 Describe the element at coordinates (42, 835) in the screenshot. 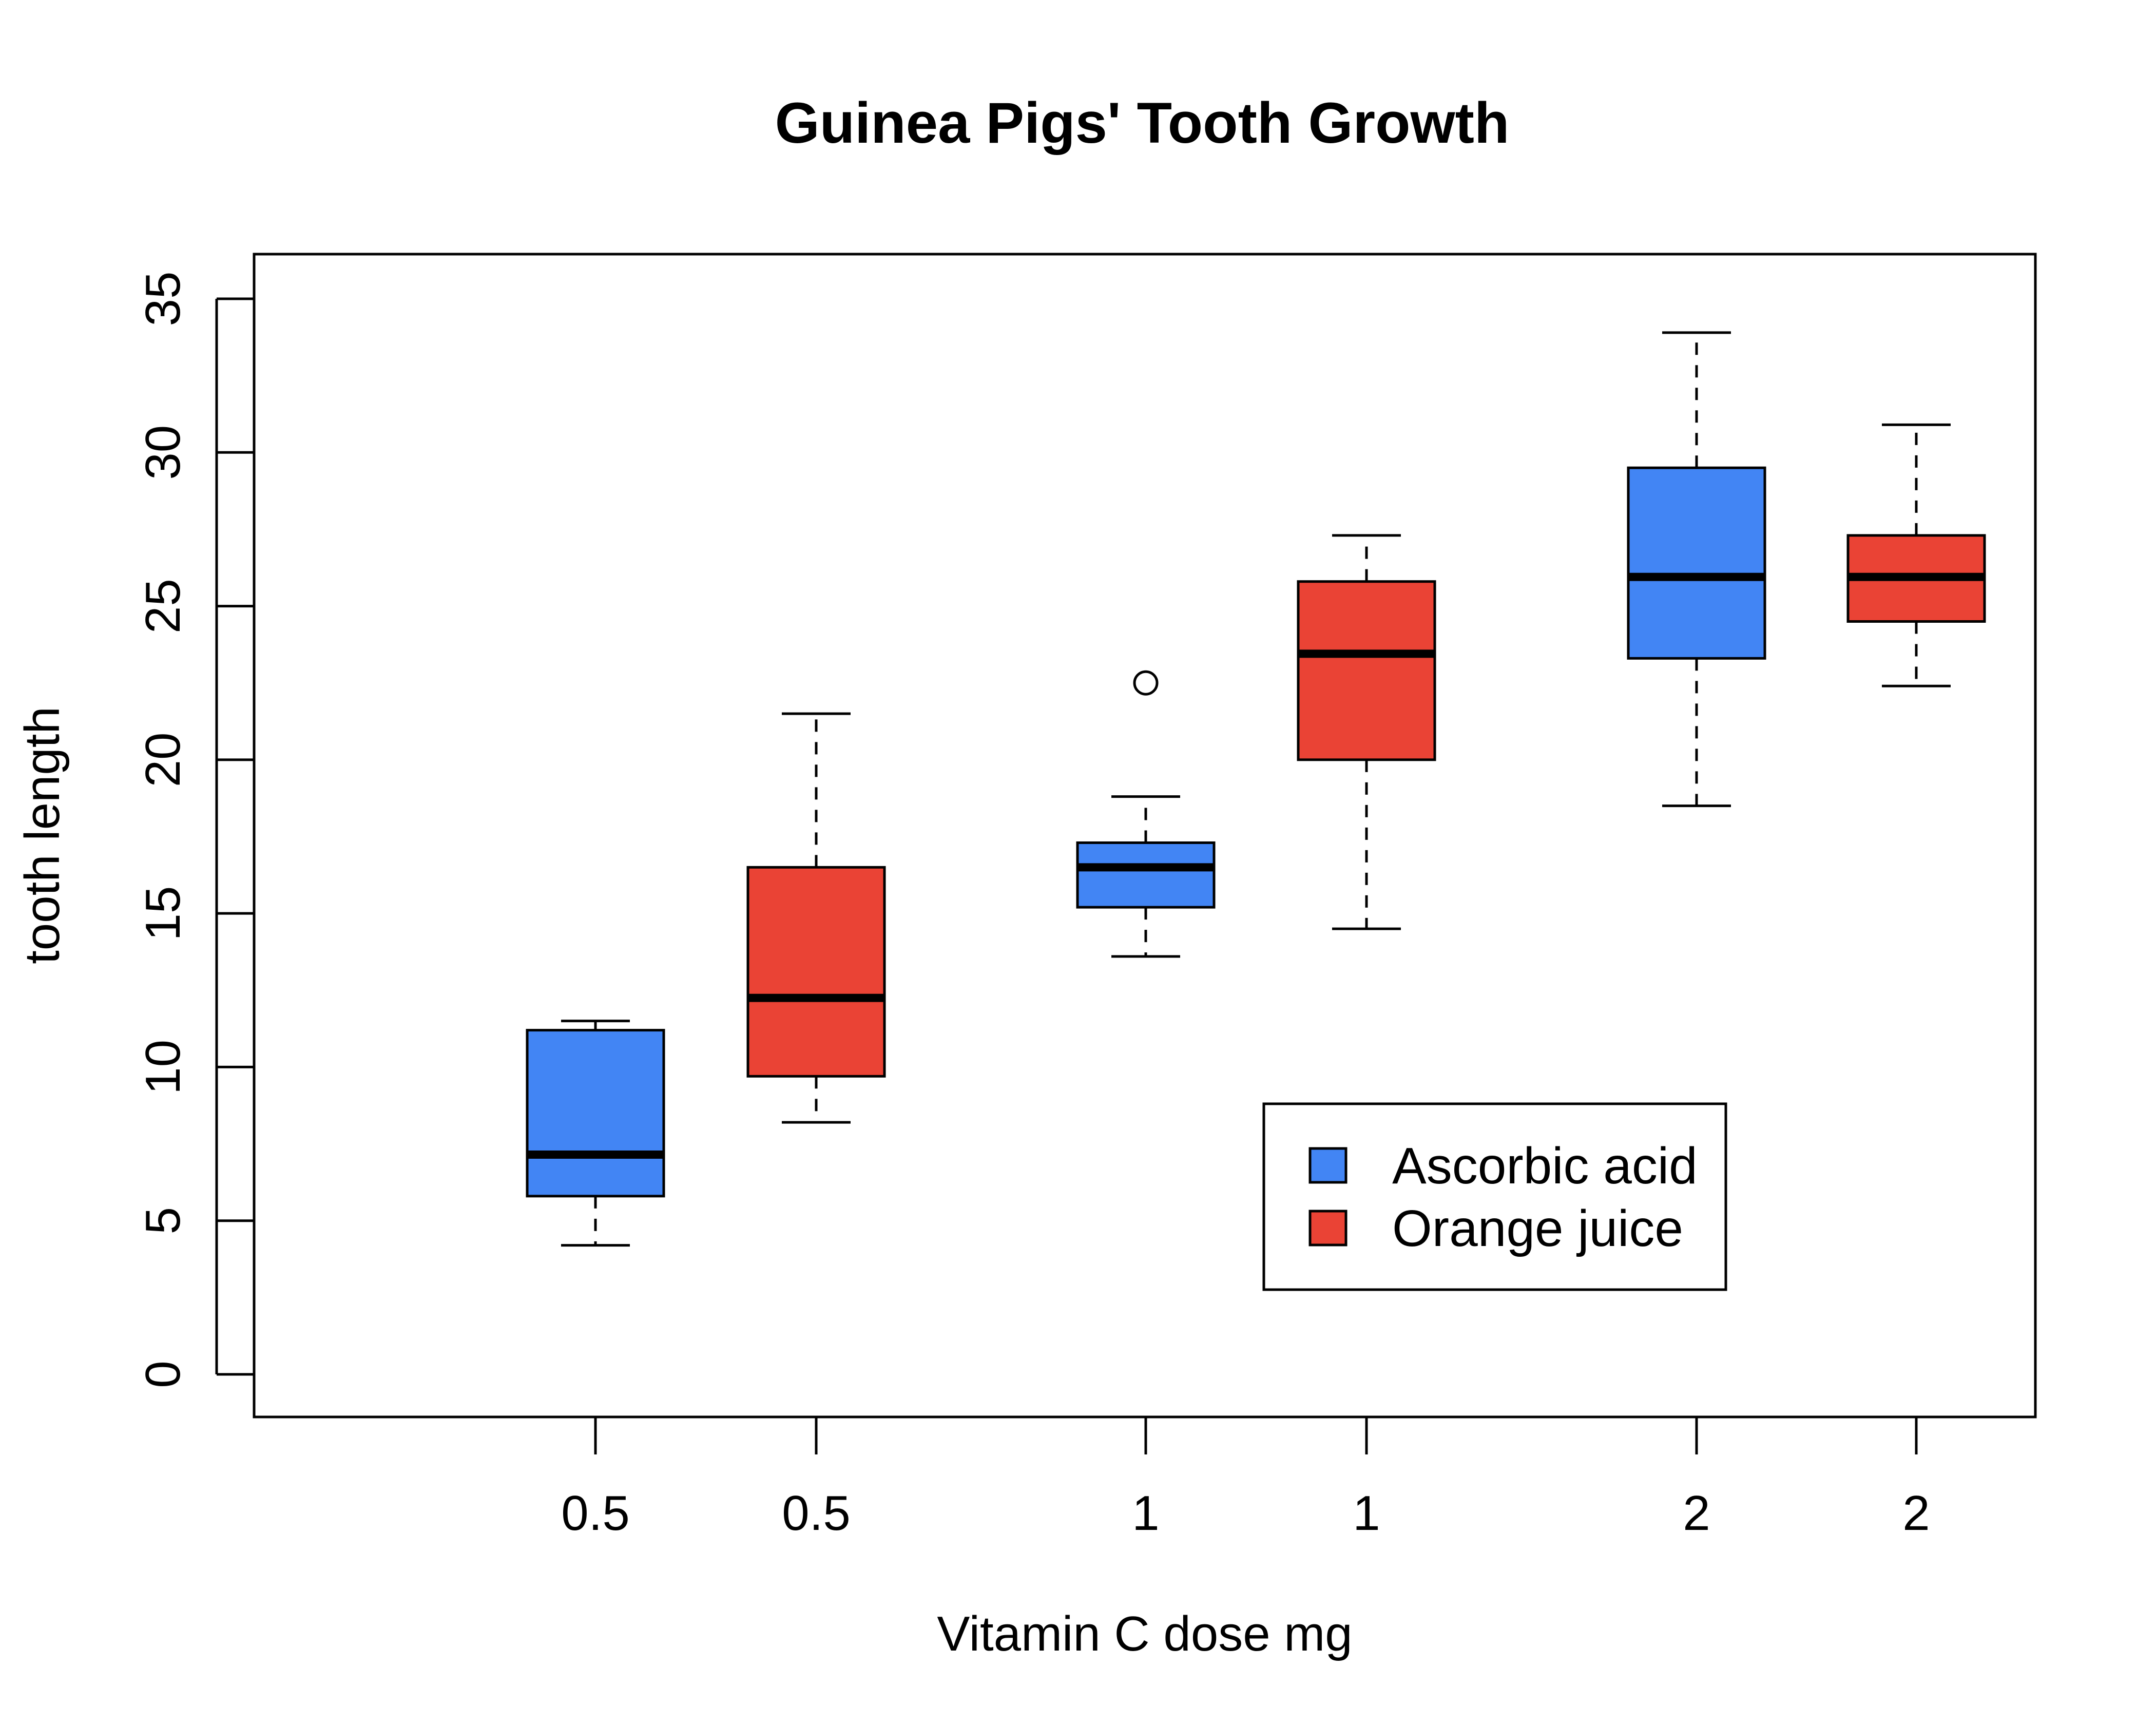

I see `y-axis-label: tooth length` at that location.